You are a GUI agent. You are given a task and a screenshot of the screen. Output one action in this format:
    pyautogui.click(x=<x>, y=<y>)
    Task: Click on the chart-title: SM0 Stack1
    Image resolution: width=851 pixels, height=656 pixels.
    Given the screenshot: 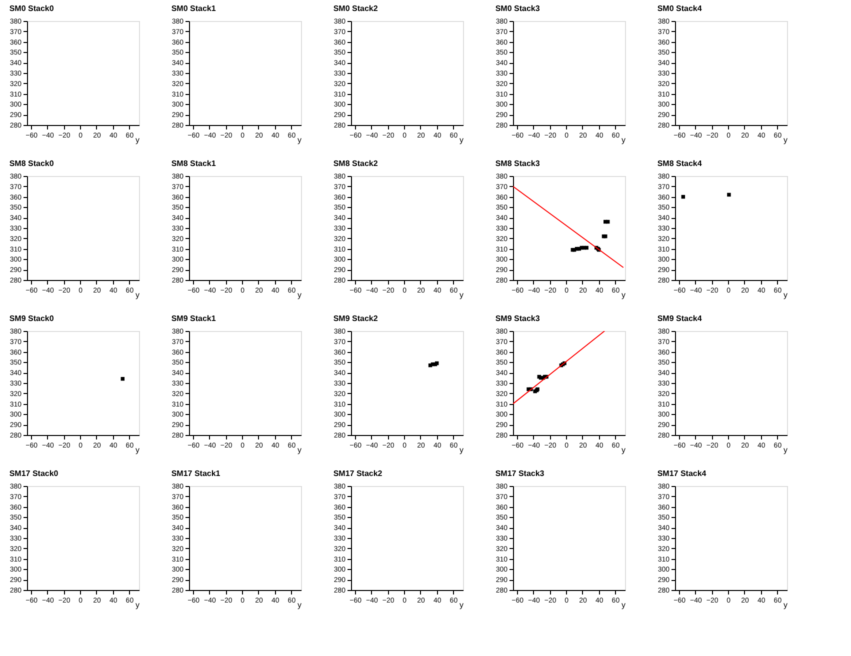 What is the action you would take?
    pyautogui.click(x=193, y=8)
    